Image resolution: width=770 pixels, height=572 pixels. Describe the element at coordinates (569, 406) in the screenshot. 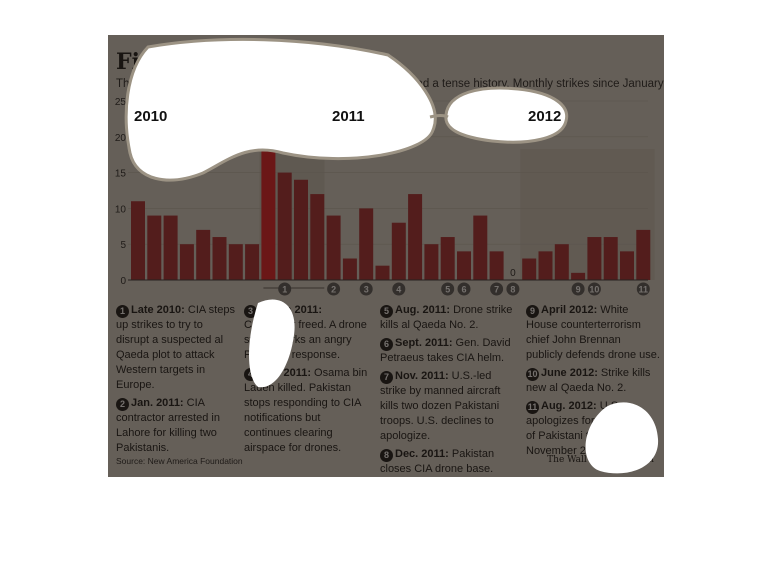

I see `note-date: Aug. 2012:` at that location.